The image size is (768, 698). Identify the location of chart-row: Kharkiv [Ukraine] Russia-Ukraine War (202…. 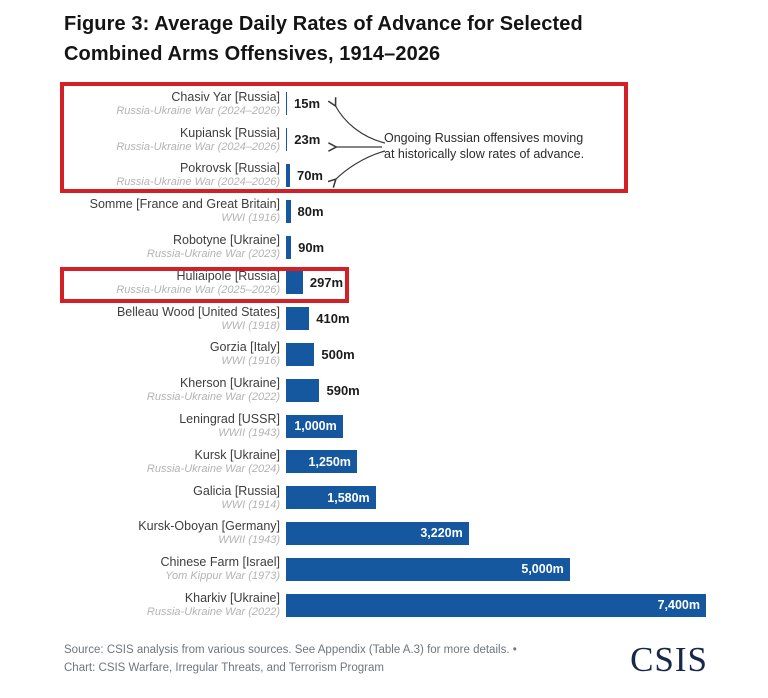
(398, 605).